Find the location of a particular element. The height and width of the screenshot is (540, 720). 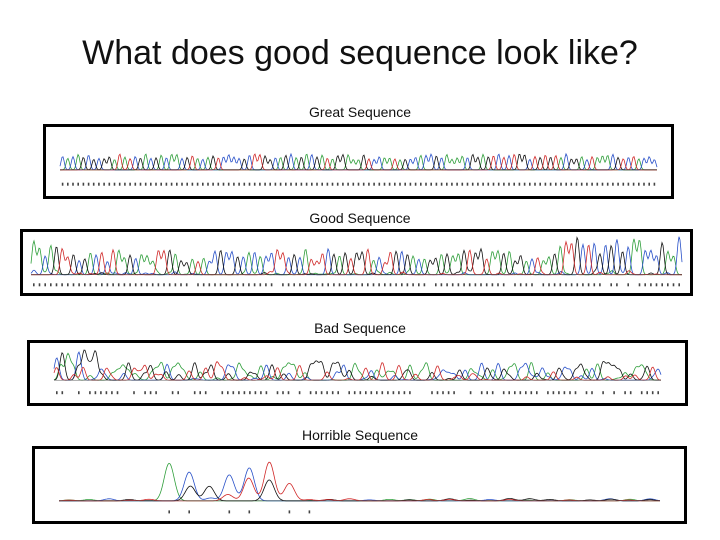

good-sequence-chromatogram is located at coordinates (356, 262).